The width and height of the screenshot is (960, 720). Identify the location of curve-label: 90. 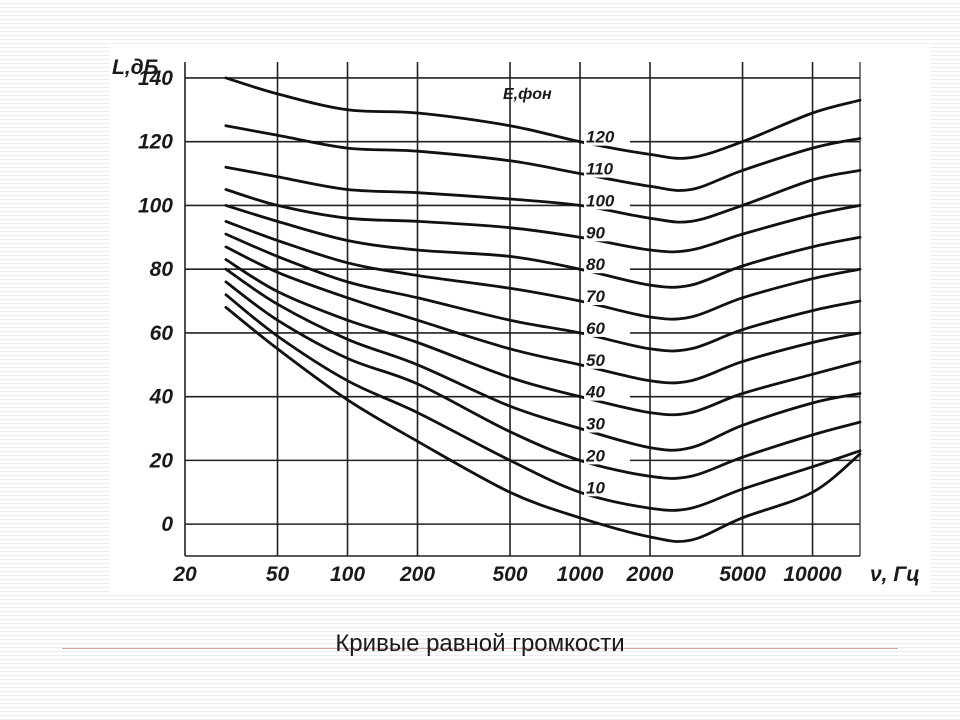
(595, 232).